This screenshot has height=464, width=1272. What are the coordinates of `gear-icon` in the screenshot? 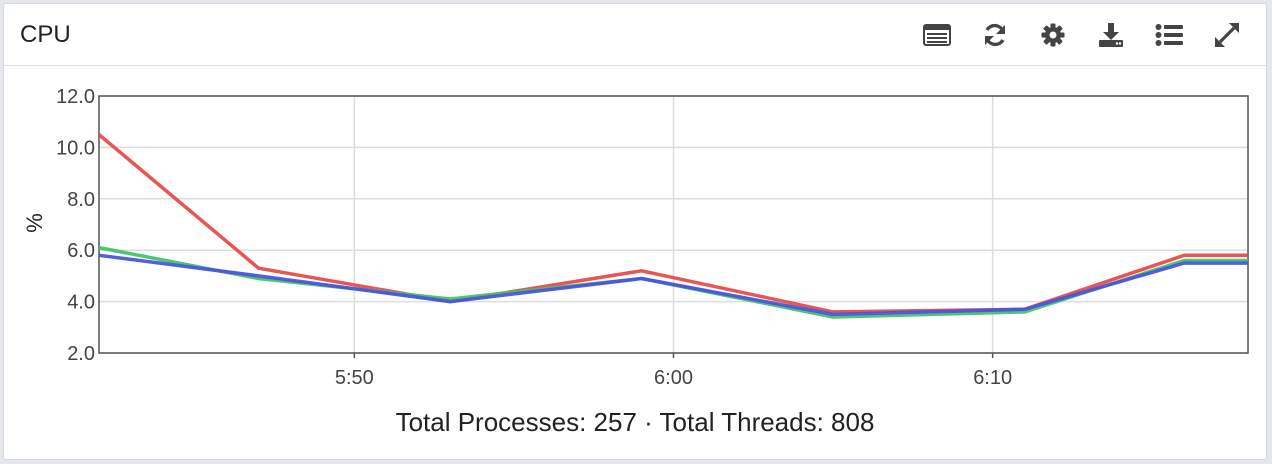 It's located at (1053, 35).